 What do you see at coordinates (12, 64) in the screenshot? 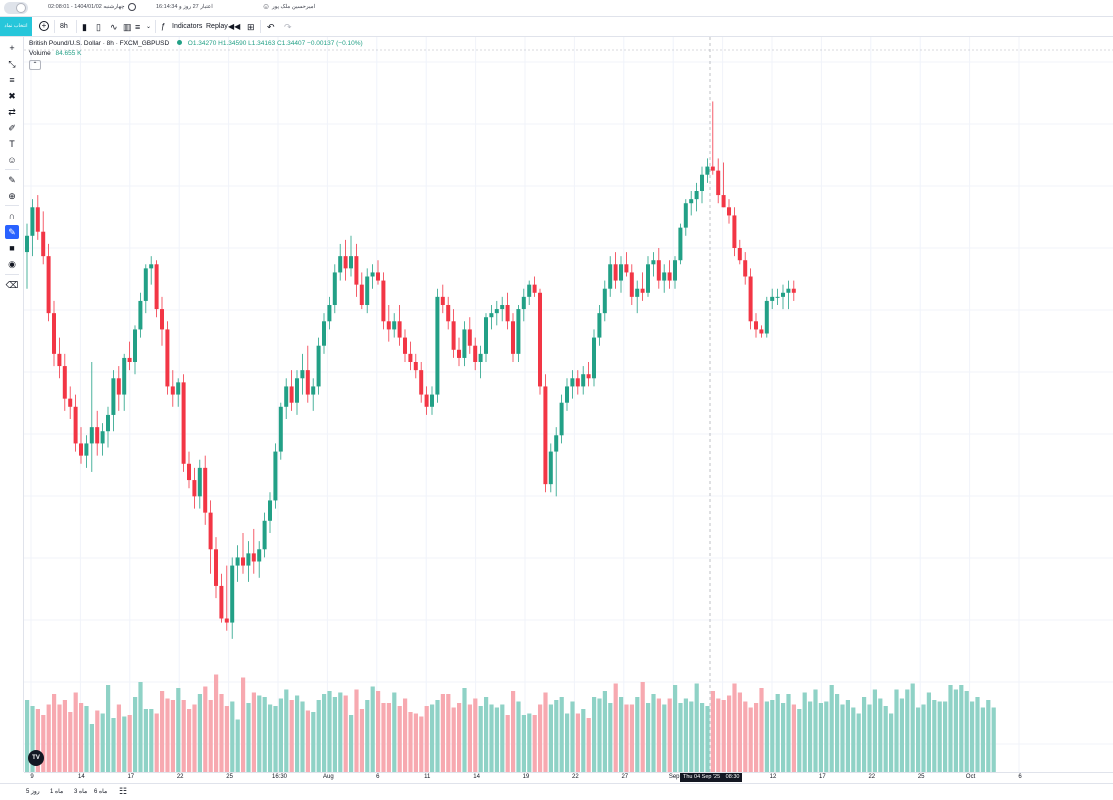
I see `trend-line-icon: ⤡` at bounding box center [12, 64].